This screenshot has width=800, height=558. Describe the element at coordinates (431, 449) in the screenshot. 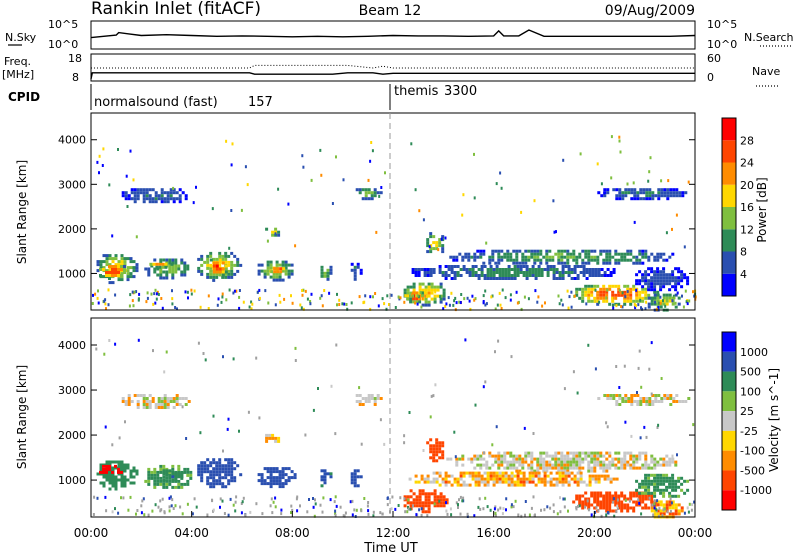

I see `data-cell-p12` at that location.